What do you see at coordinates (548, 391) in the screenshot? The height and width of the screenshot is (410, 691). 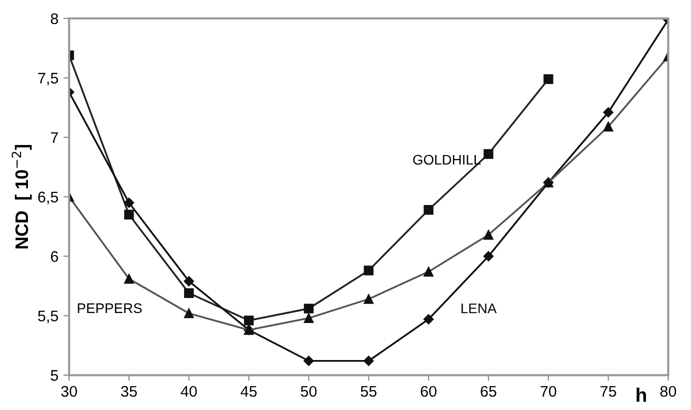 I see `x-tick-label: 70` at bounding box center [548, 391].